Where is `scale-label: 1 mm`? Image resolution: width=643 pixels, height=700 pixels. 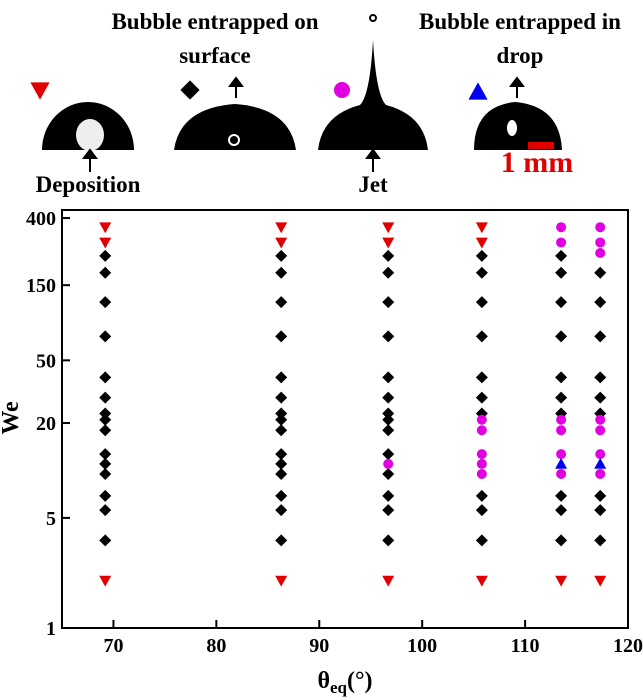
scale-label: 1 mm is located at coordinates (537, 162).